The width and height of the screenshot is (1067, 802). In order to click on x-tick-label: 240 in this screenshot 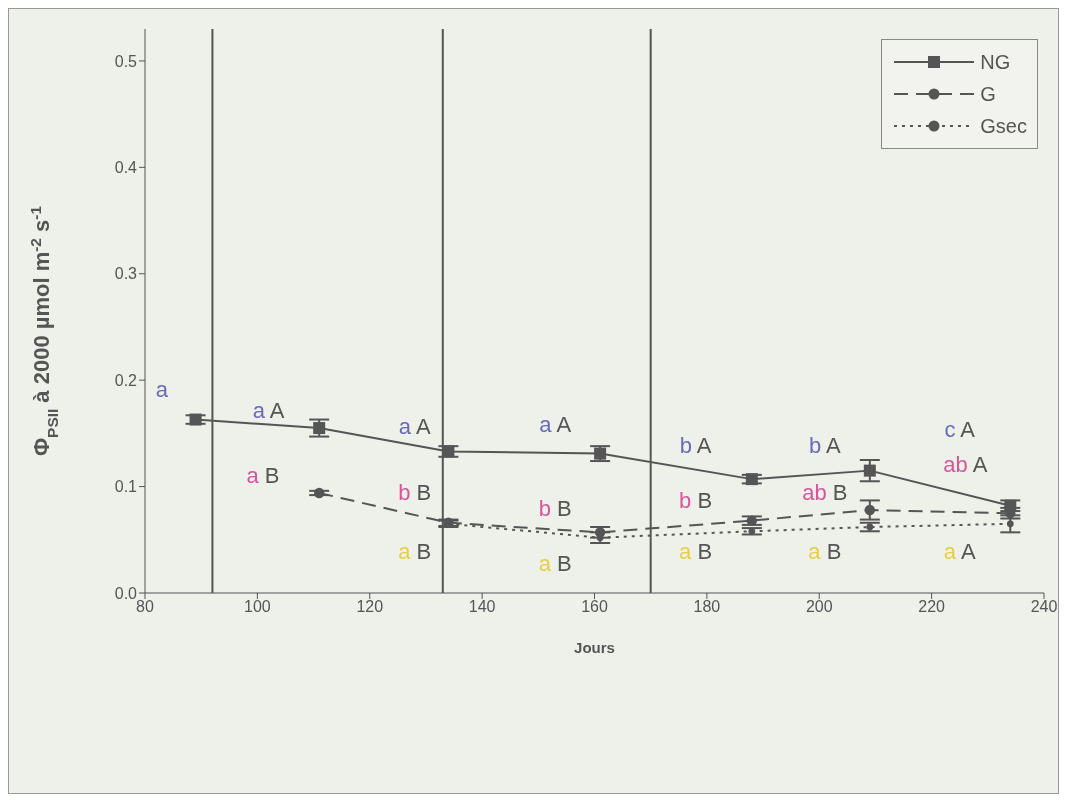, I will do `click(1044, 607)`.